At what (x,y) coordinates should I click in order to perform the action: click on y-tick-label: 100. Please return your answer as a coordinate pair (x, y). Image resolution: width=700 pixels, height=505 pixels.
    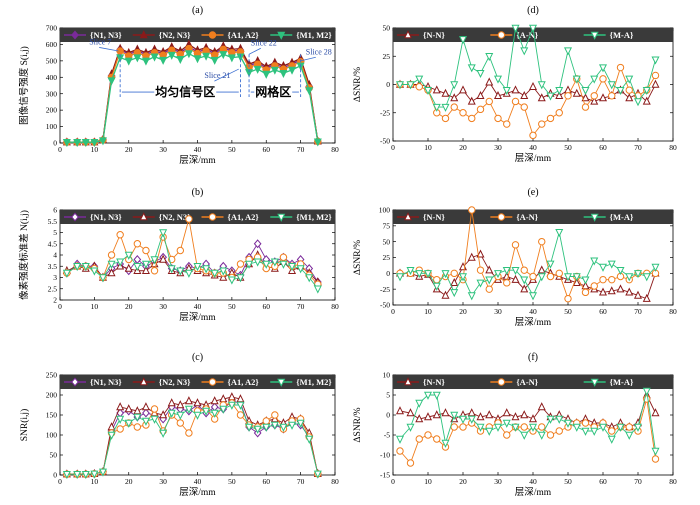
    Looking at the image, I should click on (385, 210).